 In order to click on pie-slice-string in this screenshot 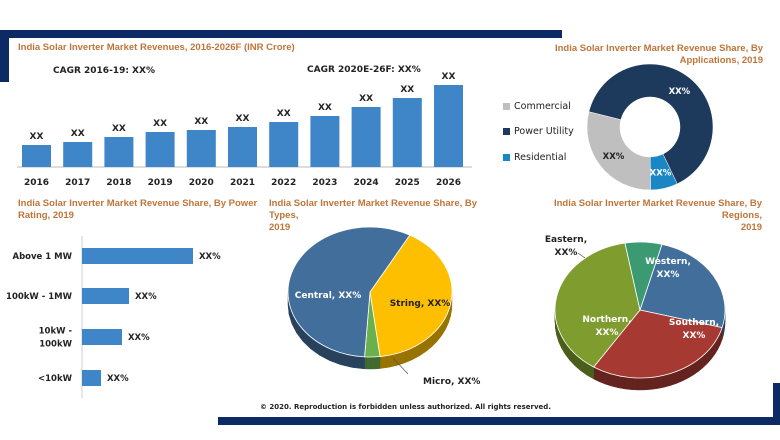, I will do `click(411, 295)`.